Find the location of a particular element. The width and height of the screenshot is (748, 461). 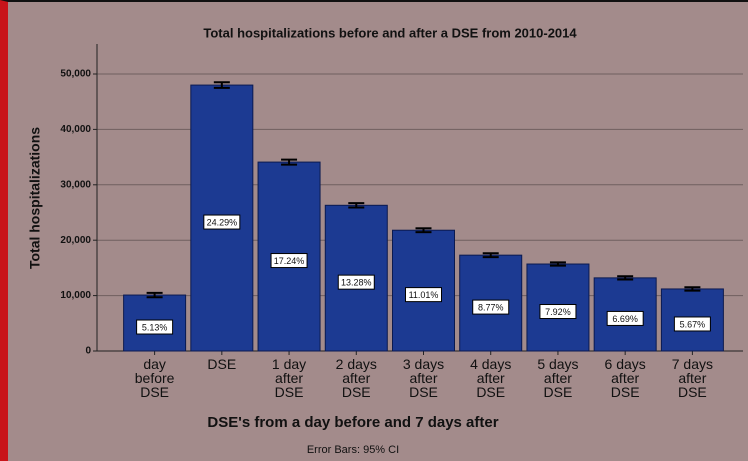

x-tick-label: day before DSE is located at coordinates (154, 378).